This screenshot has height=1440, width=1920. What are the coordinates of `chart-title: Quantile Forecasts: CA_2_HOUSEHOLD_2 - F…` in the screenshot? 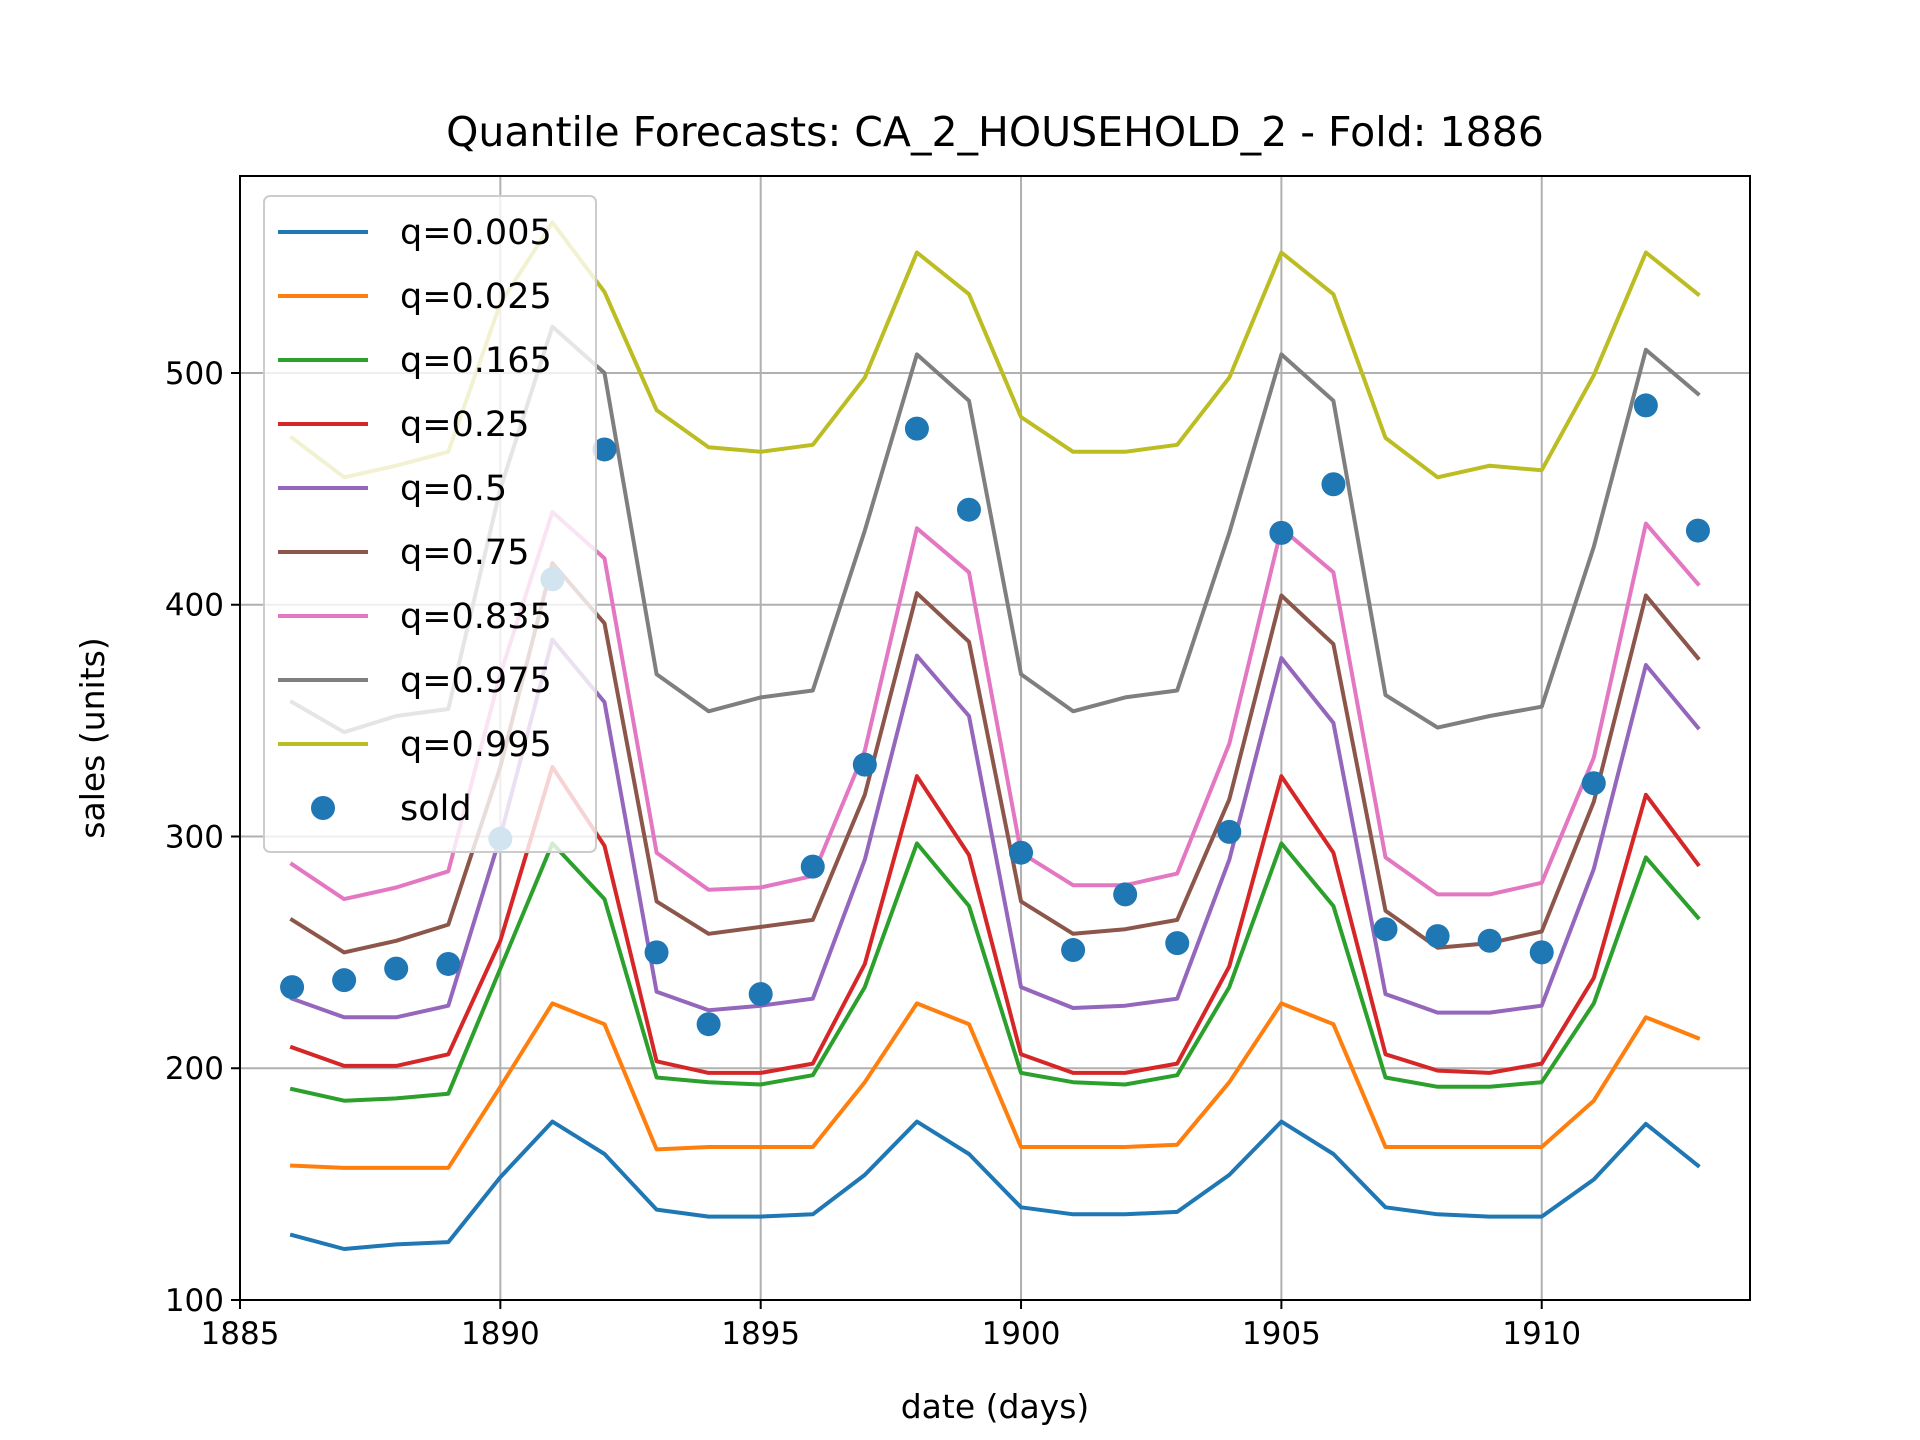 It's located at (995, 132).